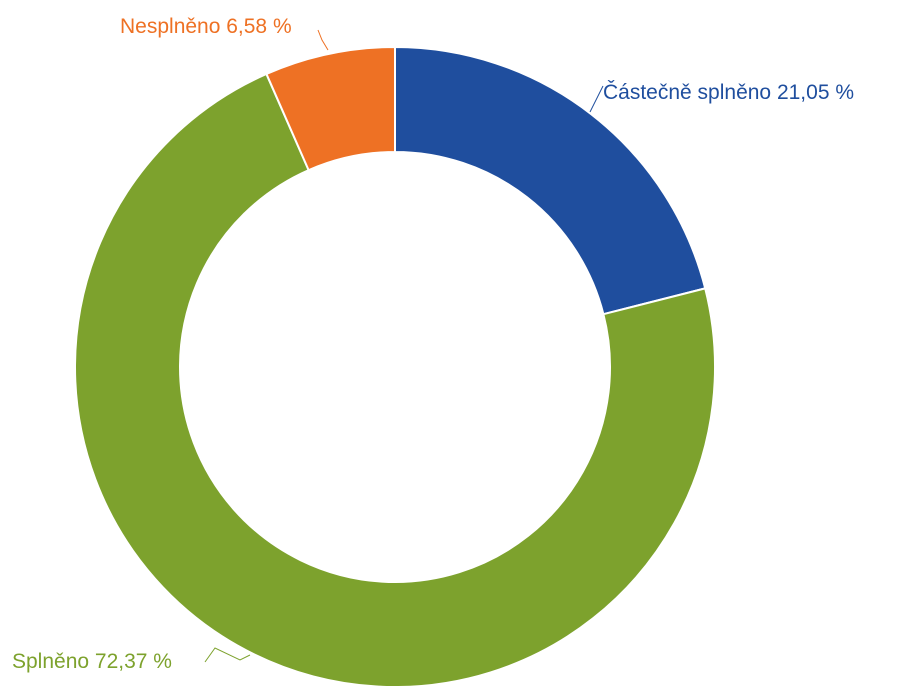 This screenshot has height=686, width=911. Describe the element at coordinates (206, 26) in the screenshot. I see `slice-label: Nesplněno 6,58 %` at that location.